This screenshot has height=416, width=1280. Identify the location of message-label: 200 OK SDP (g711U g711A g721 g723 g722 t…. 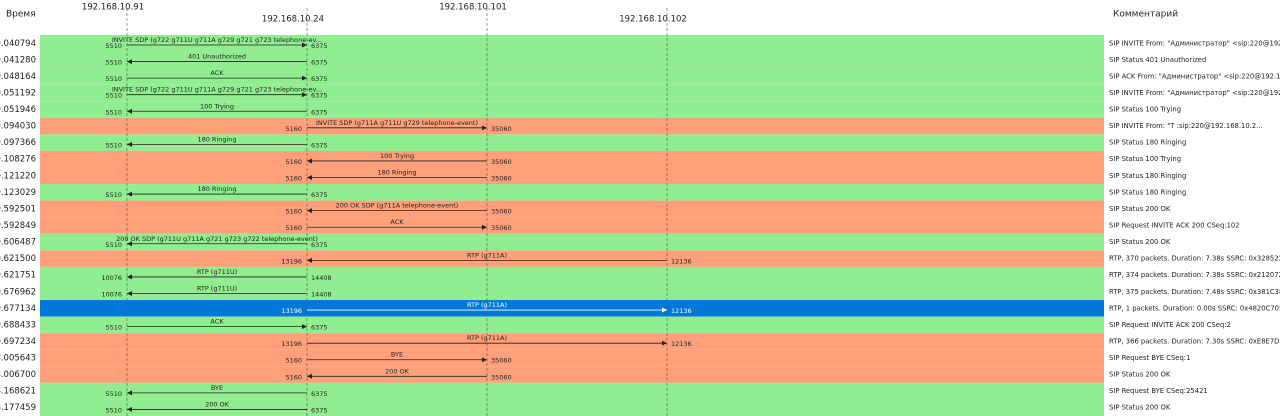
(217, 239).